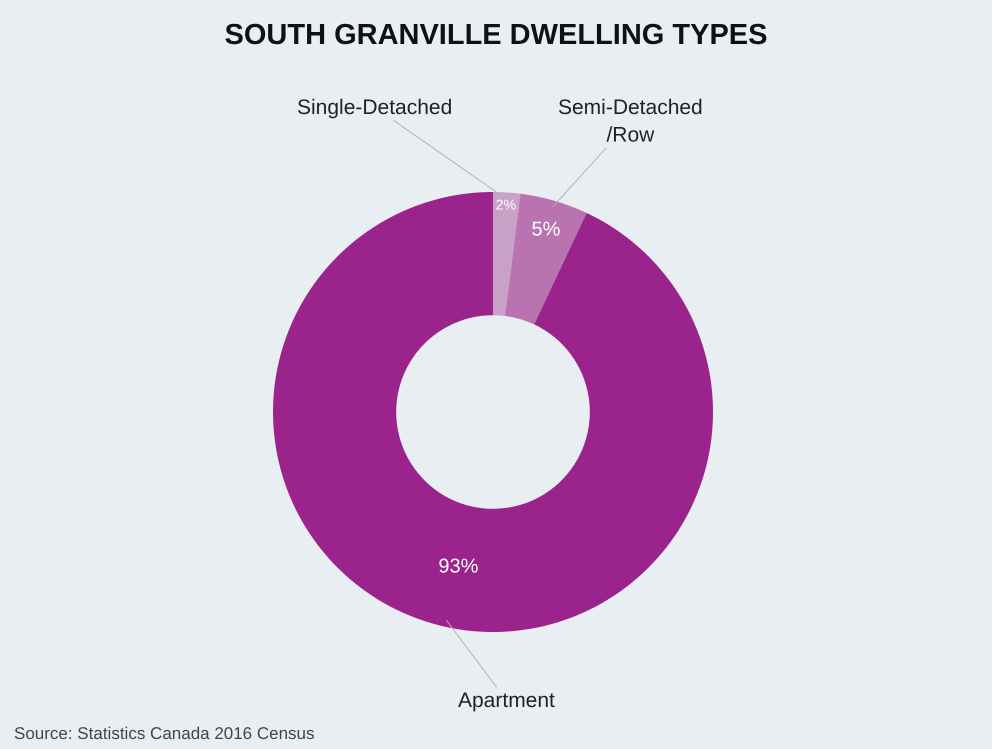  I want to click on chart-title: SOUTH GRANVILLE DWELLING TYPES, so click(496, 34).